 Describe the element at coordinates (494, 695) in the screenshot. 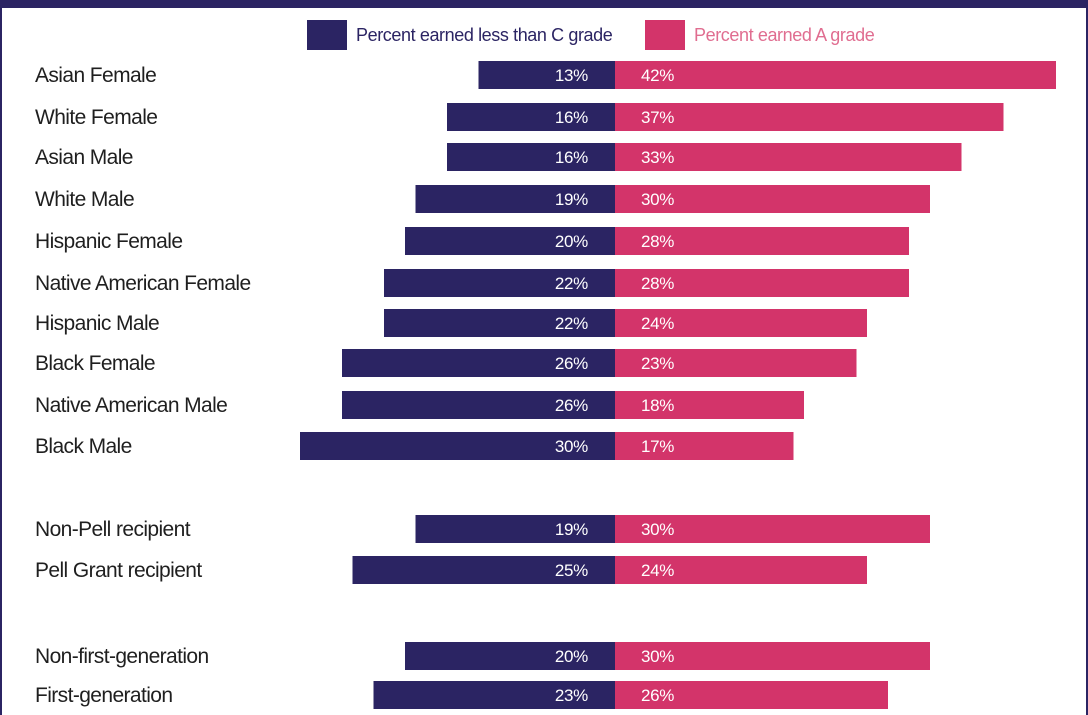

I see `bar-less-than-c-first-generation` at that location.